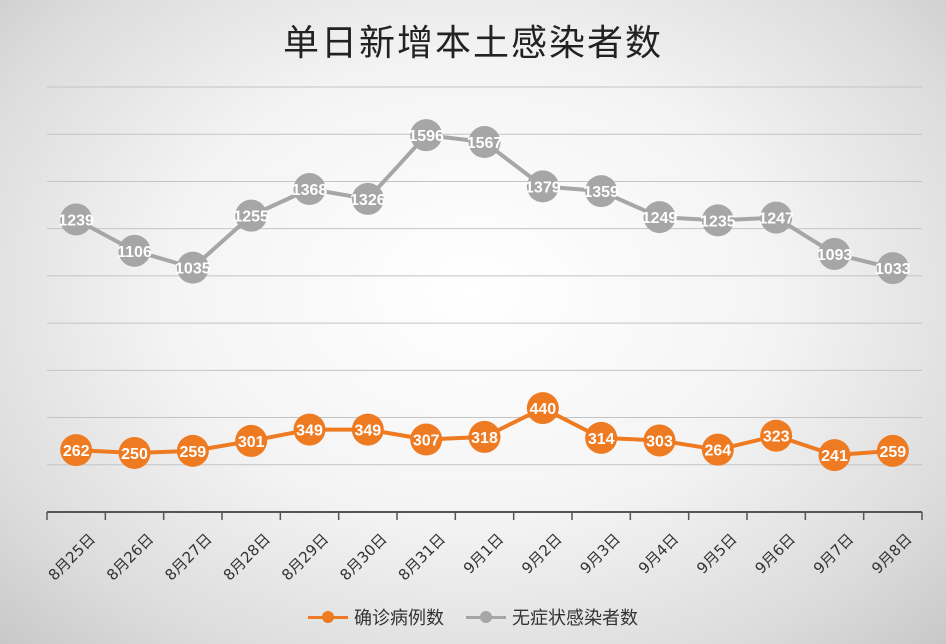 The width and height of the screenshot is (946, 644). I want to click on x-tick-label: 9月8日, so click(891, 553).